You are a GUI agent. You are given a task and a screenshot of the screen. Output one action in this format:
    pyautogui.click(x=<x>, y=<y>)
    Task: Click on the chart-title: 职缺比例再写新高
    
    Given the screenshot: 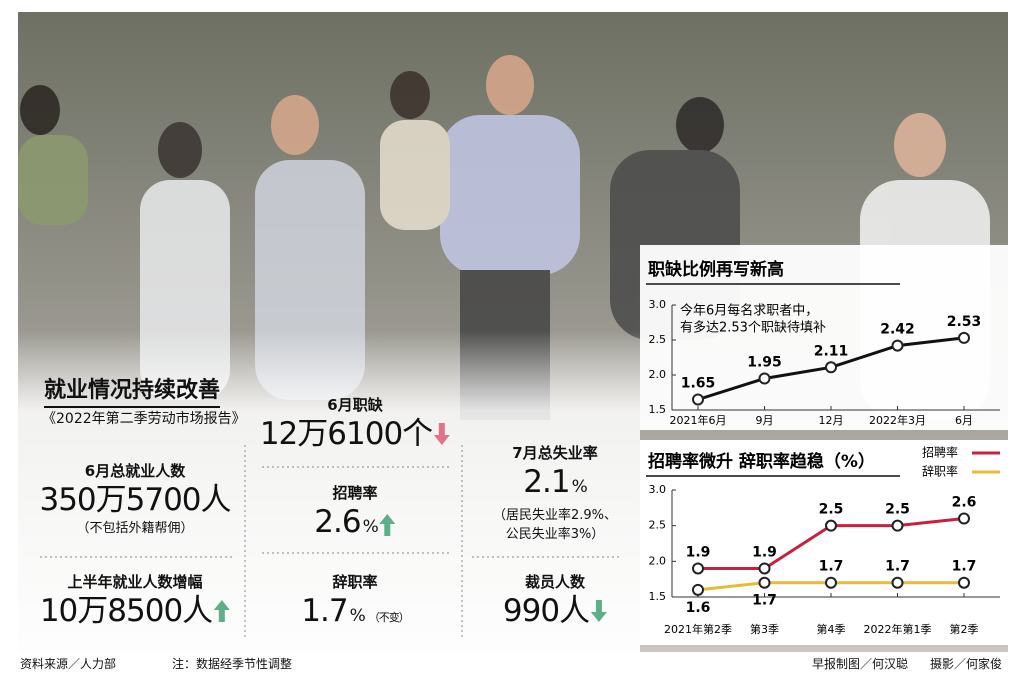 What is the action you would take?
    pyautogui.click(x=716, y=269)
    